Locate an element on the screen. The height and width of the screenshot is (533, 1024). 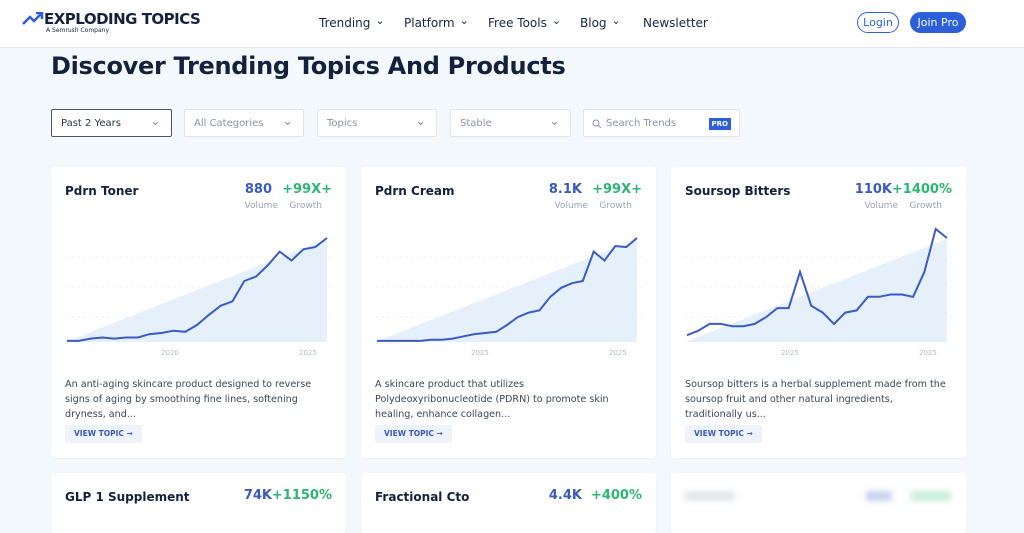
topic-name: Pdrn Cream is located at coordinates (415, 191).